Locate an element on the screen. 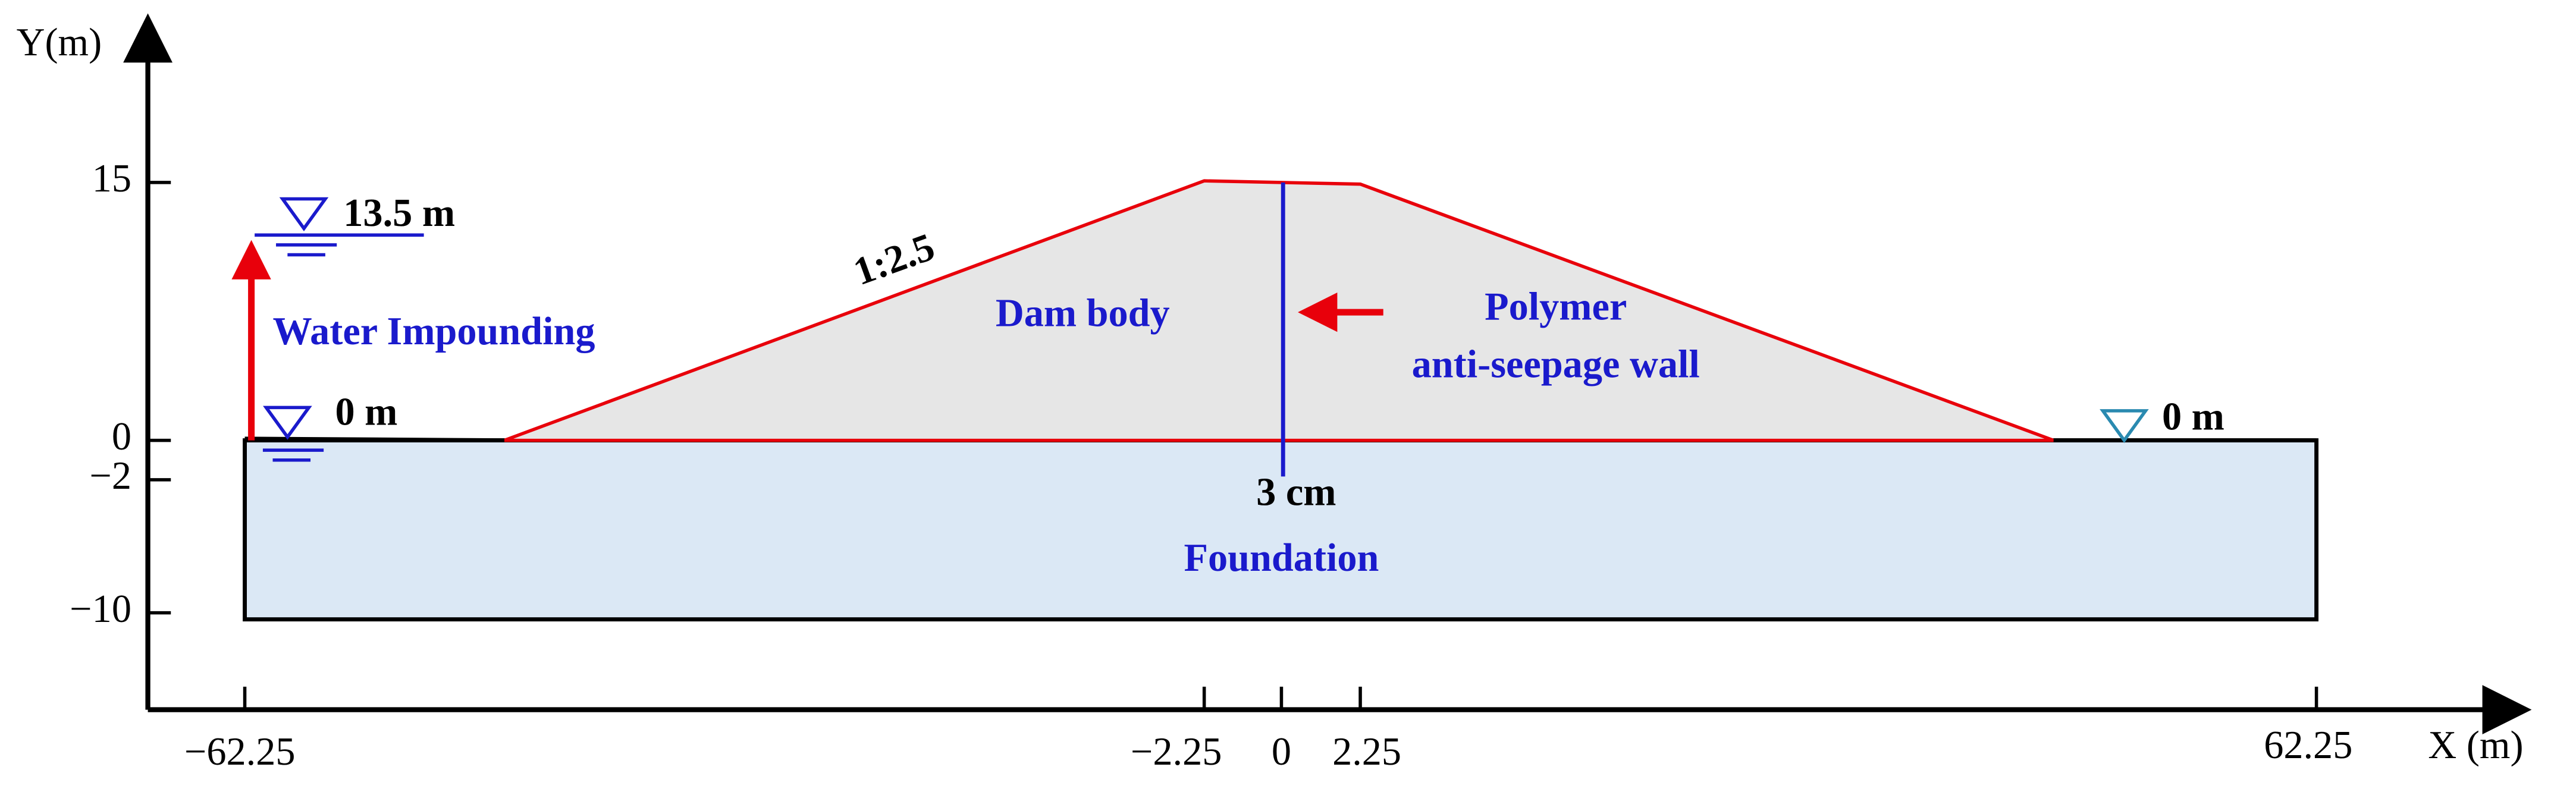 This screenshot has width=2576, height=792. x-tick-label: −62.25 is located at coordinates (240, 752).